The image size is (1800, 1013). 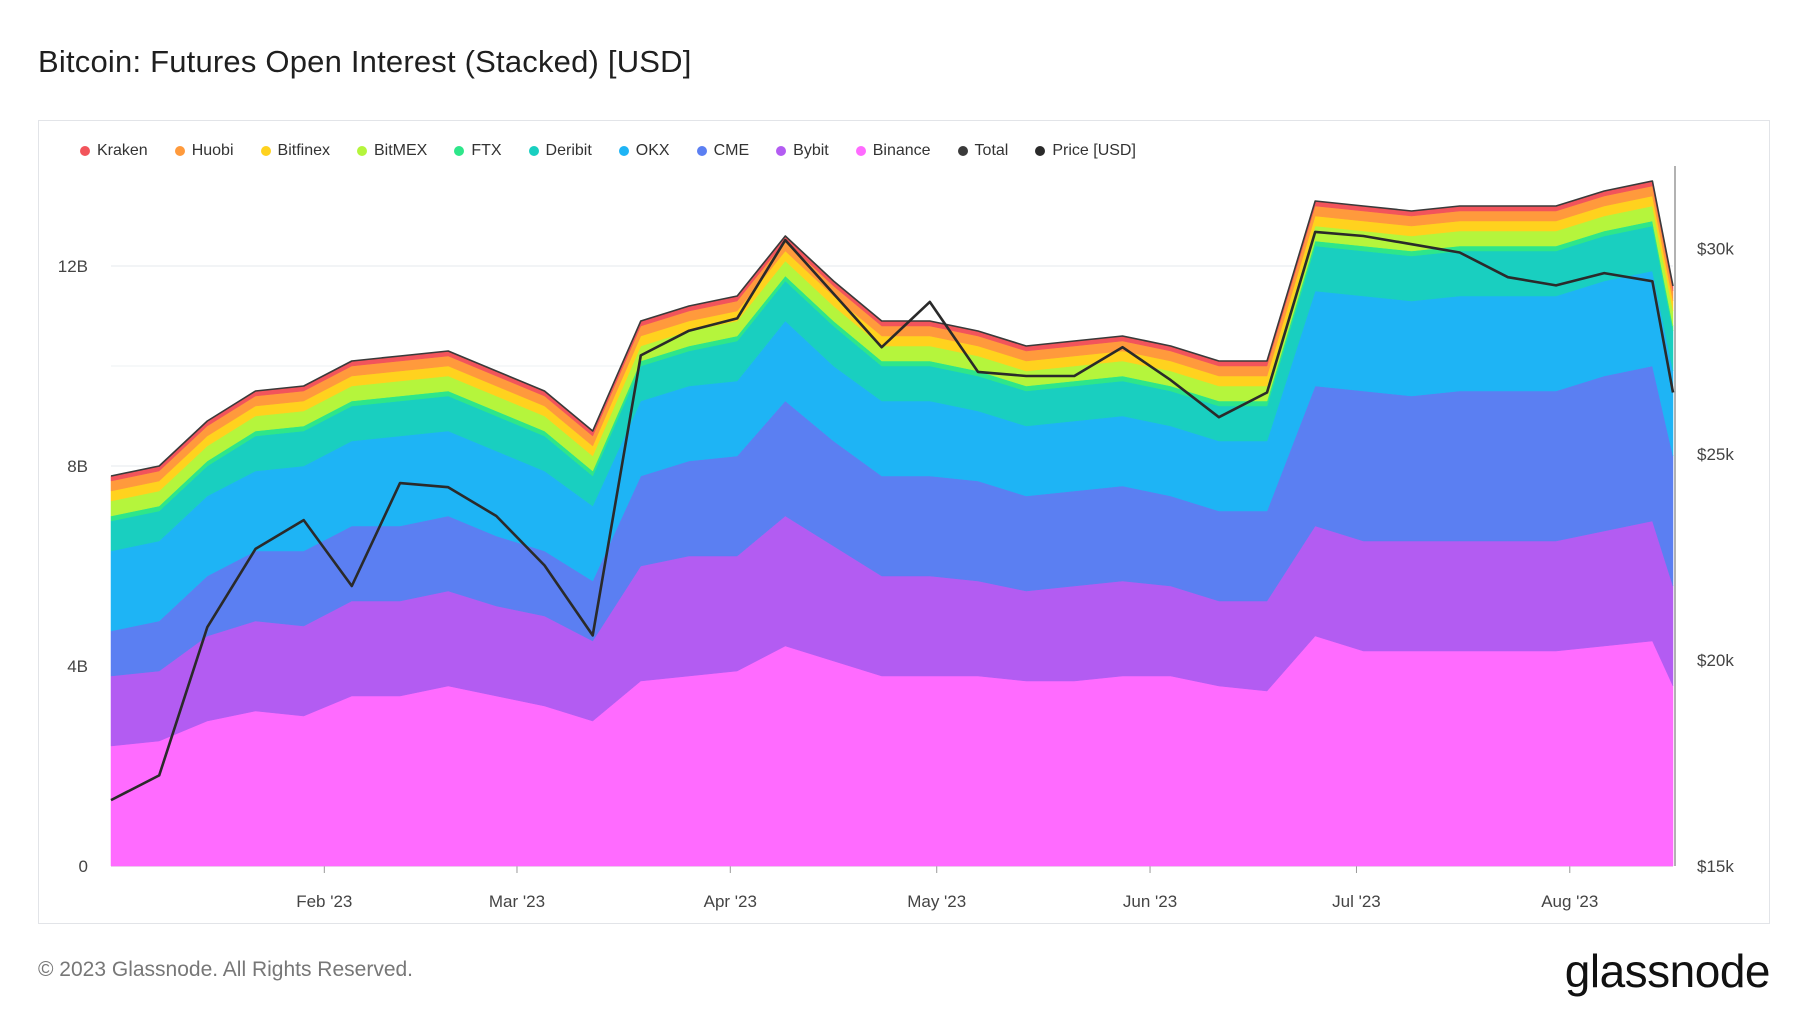 I want to click on legend-label: Binance, so click(x=901, y=150).